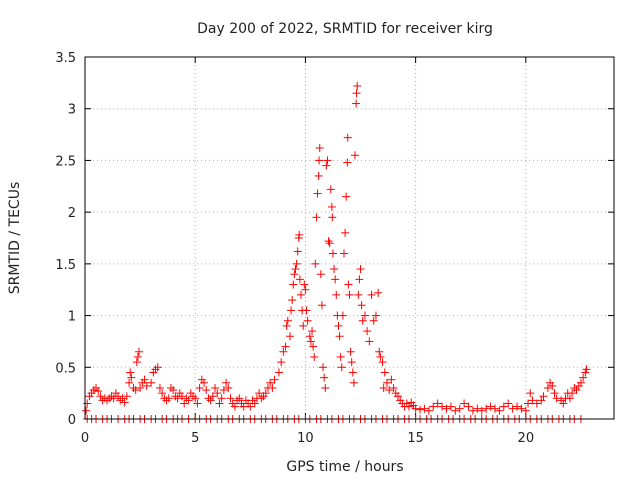  I want to click on x-tick-label: 5, so click(195, 438).